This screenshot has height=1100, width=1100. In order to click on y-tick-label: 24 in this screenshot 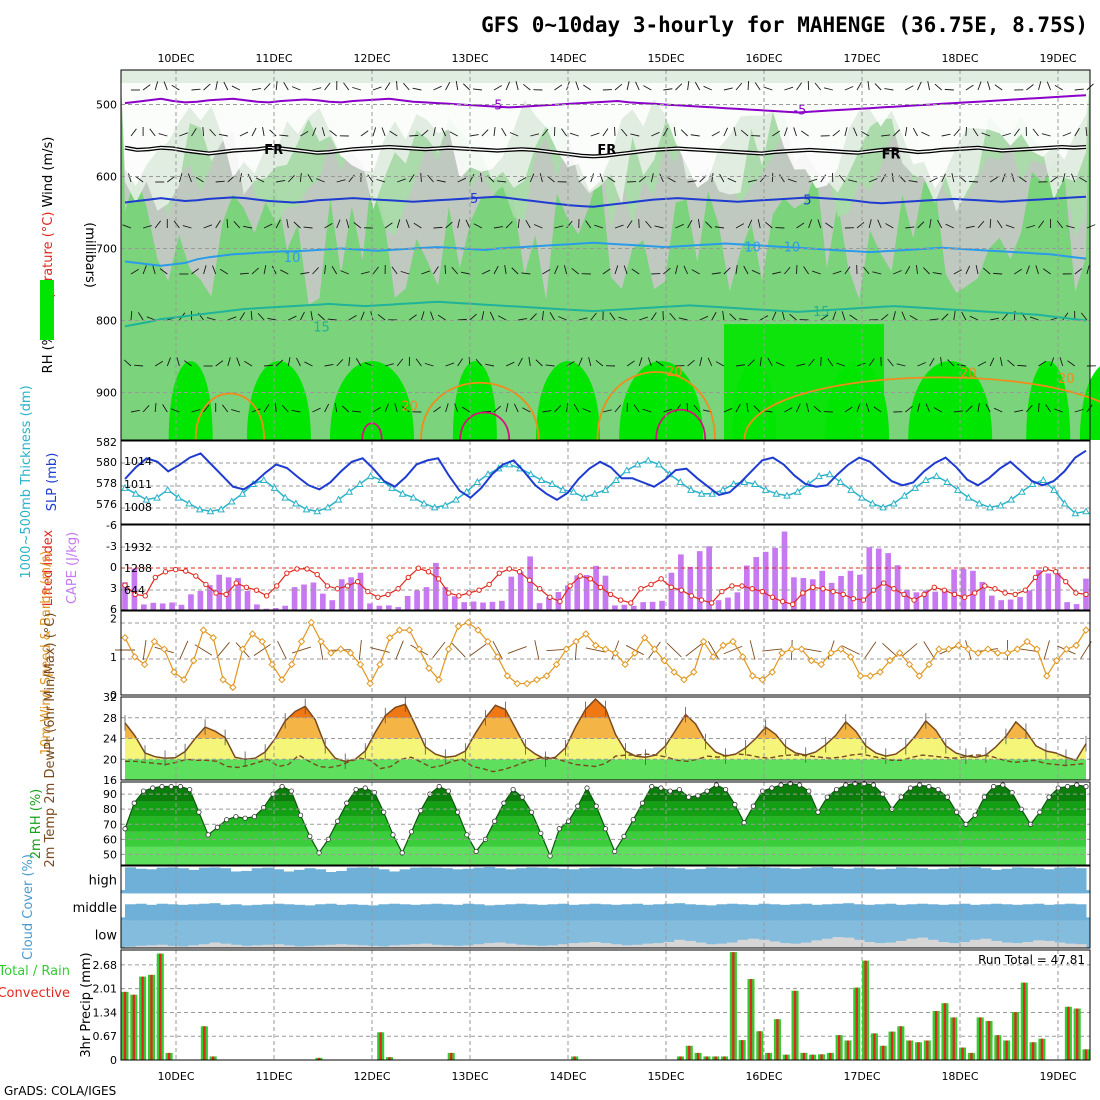, I will do `click(110, 739)`.